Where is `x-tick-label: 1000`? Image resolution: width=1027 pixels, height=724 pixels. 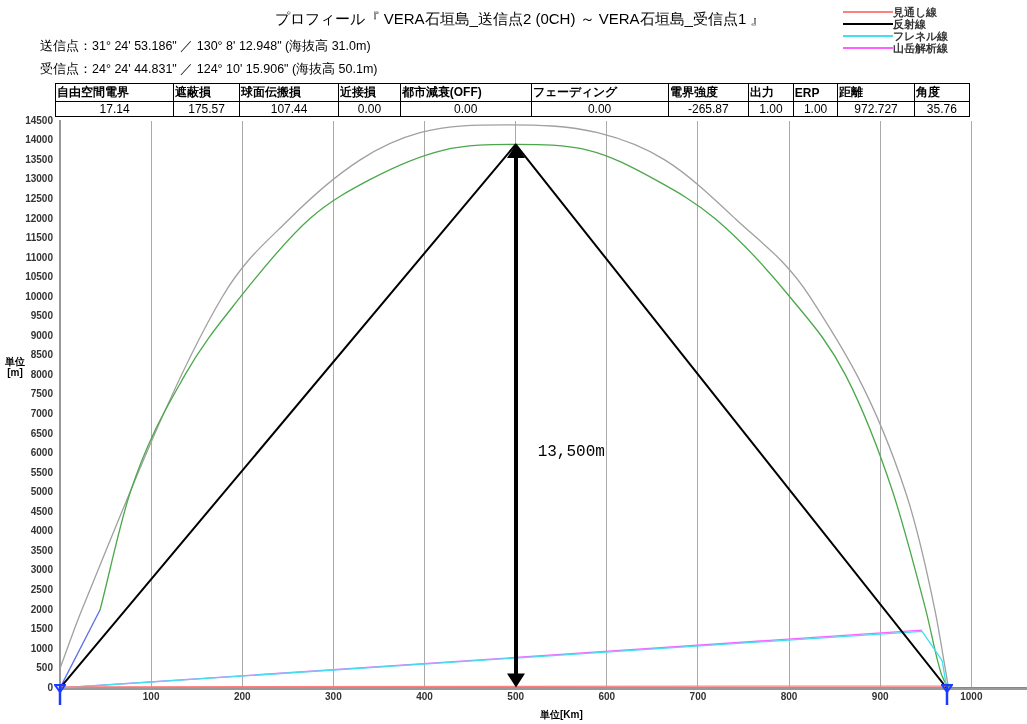 x-tick-label: 1000 is located at coordinates (971, 696).